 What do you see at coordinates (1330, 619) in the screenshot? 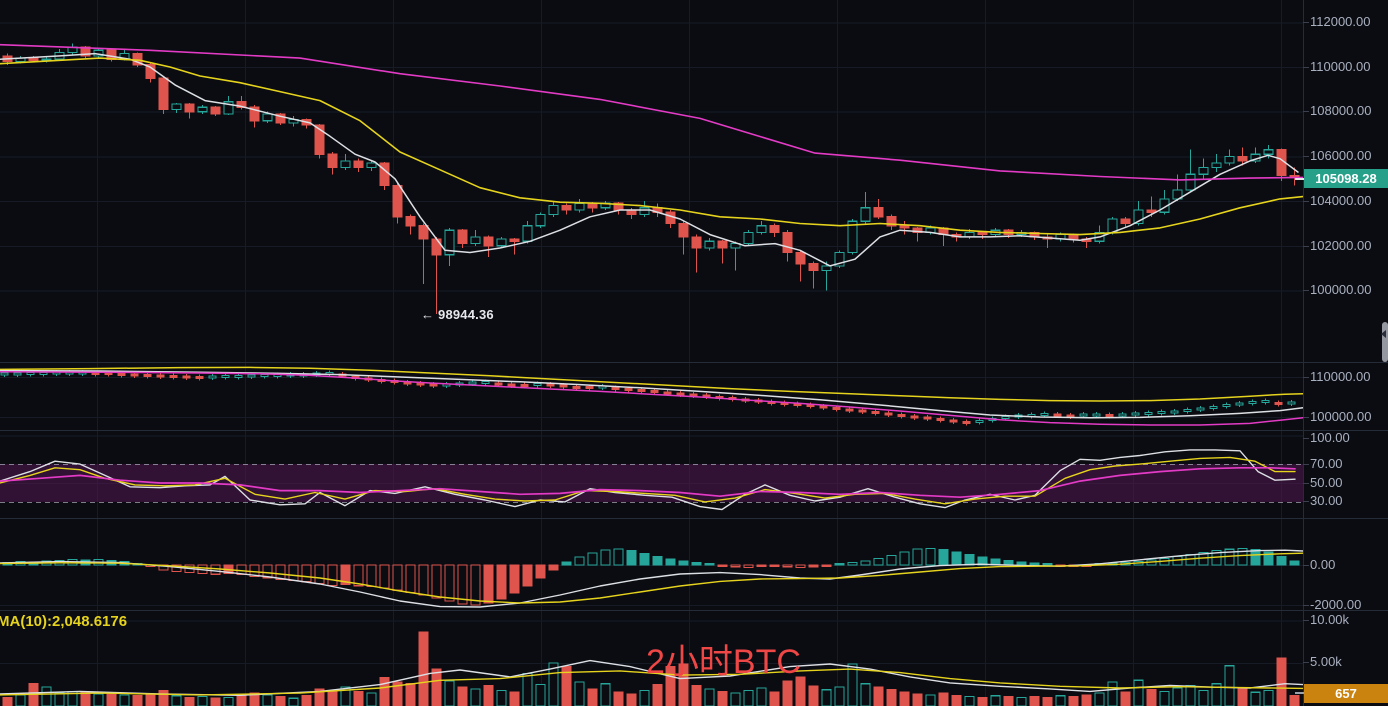
I see `axis-tick-label: 10.00k` at bounding box center [1330, 619].